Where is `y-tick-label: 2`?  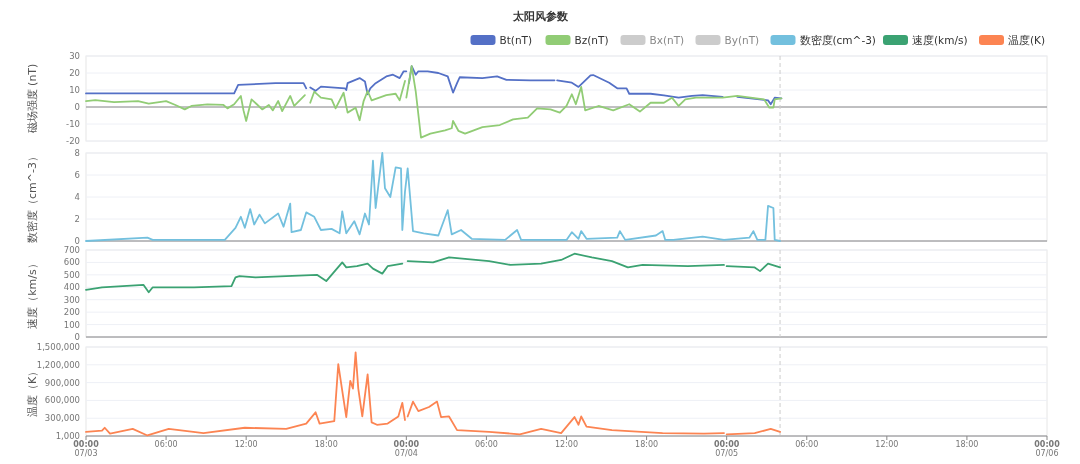
y-tick-label: 2 is located at coordinates (77, 218).